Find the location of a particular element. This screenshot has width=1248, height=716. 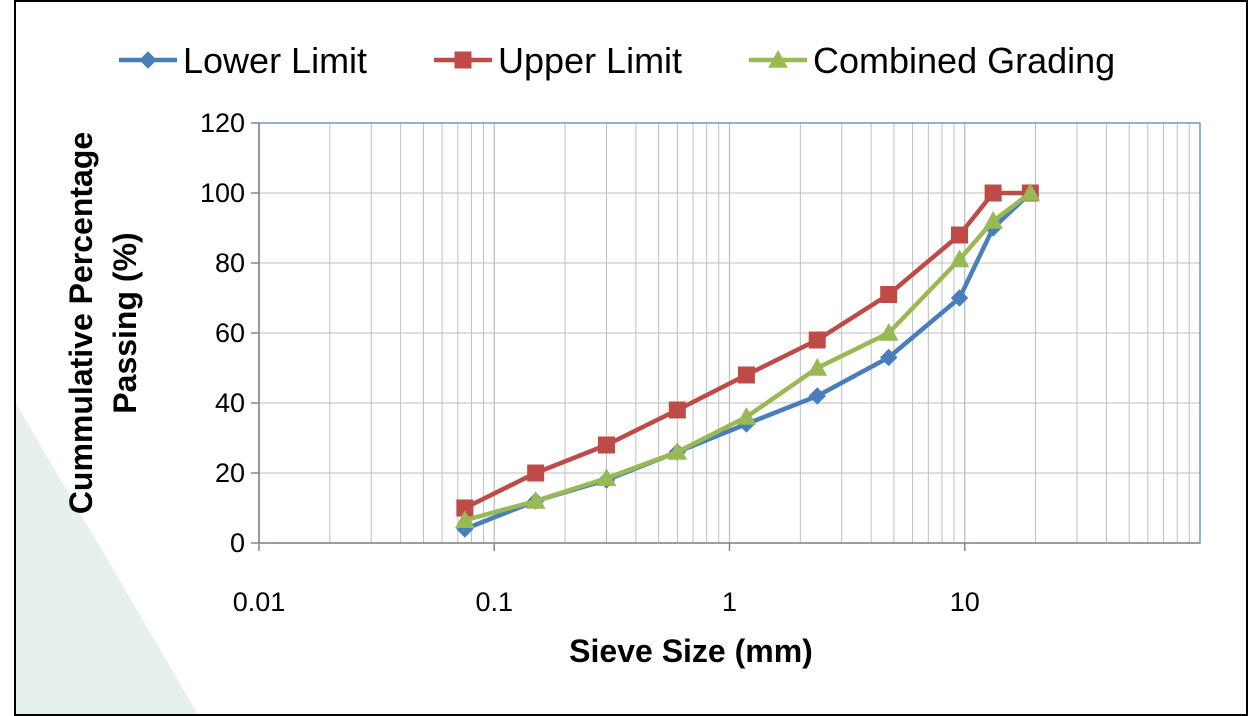

legend-marker-combined-grading is located at coordinates (778, 58).